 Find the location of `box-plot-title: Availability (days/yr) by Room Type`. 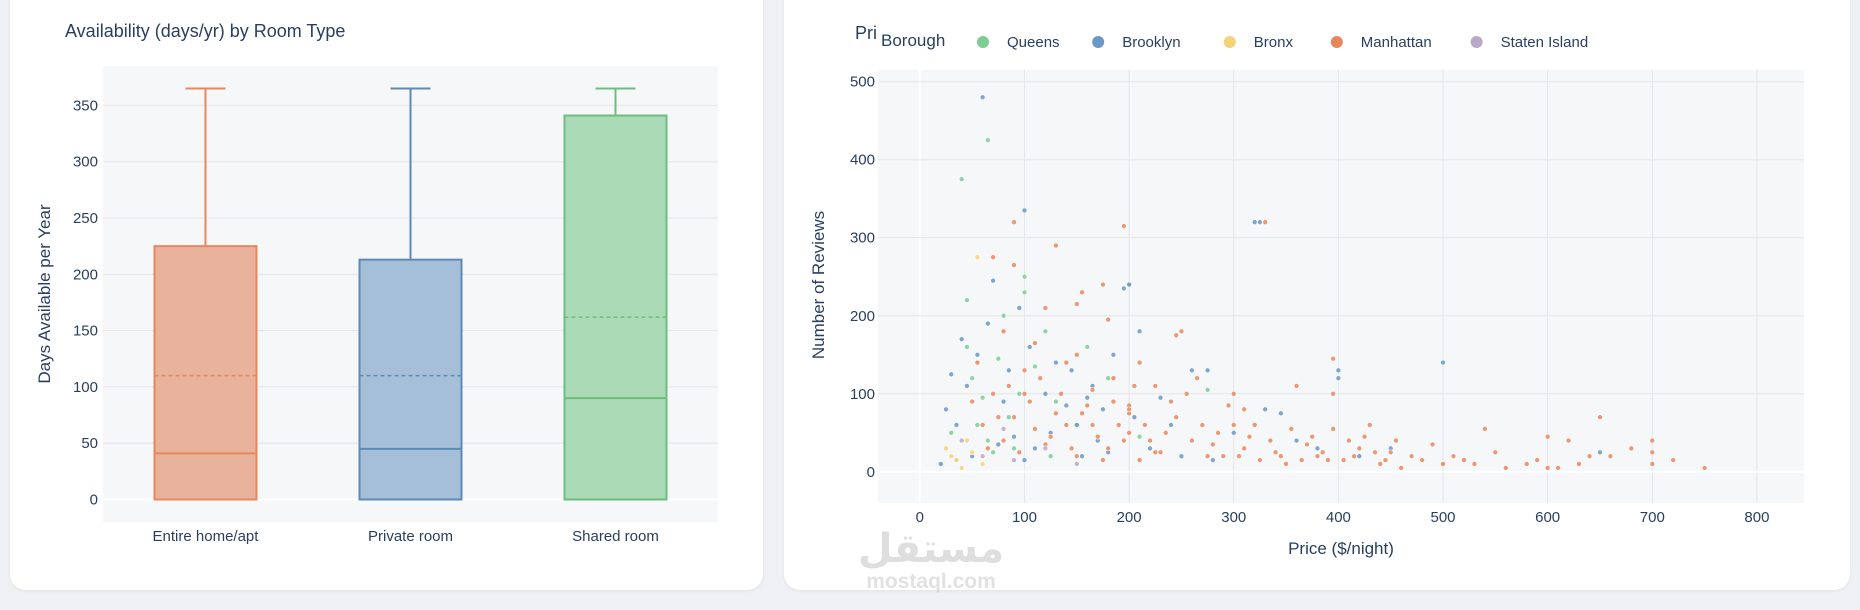

box-plot-title: Availability (days/yr) by Room Type is located at coordinates (205, 31).